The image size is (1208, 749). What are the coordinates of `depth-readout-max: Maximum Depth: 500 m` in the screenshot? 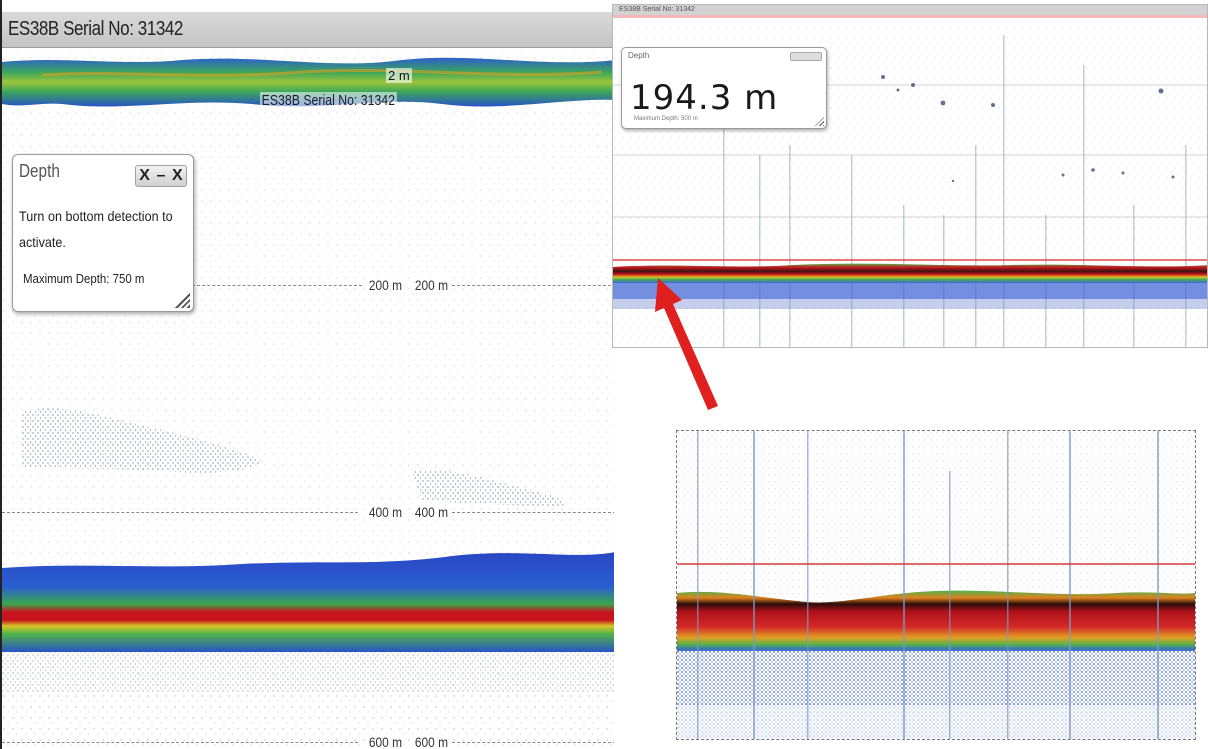 It's located at (666, 119).